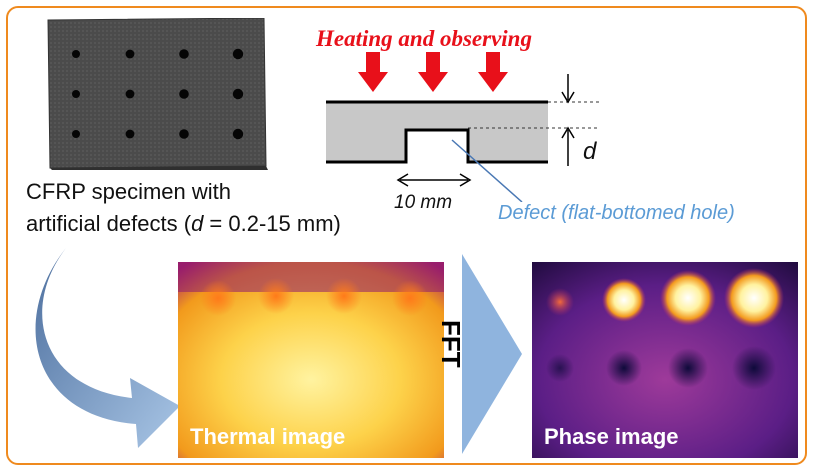  I want to click on hole-width-label: 10 mm, so click(423, 202).